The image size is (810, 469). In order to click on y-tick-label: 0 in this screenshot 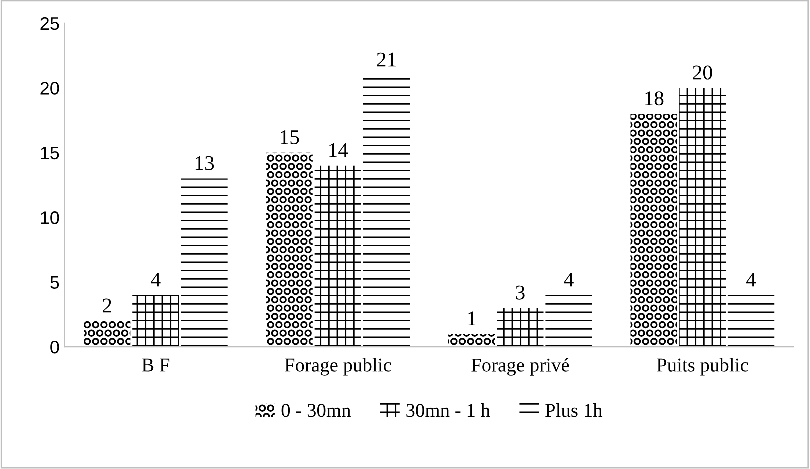, I will do `click(55, 347)`.